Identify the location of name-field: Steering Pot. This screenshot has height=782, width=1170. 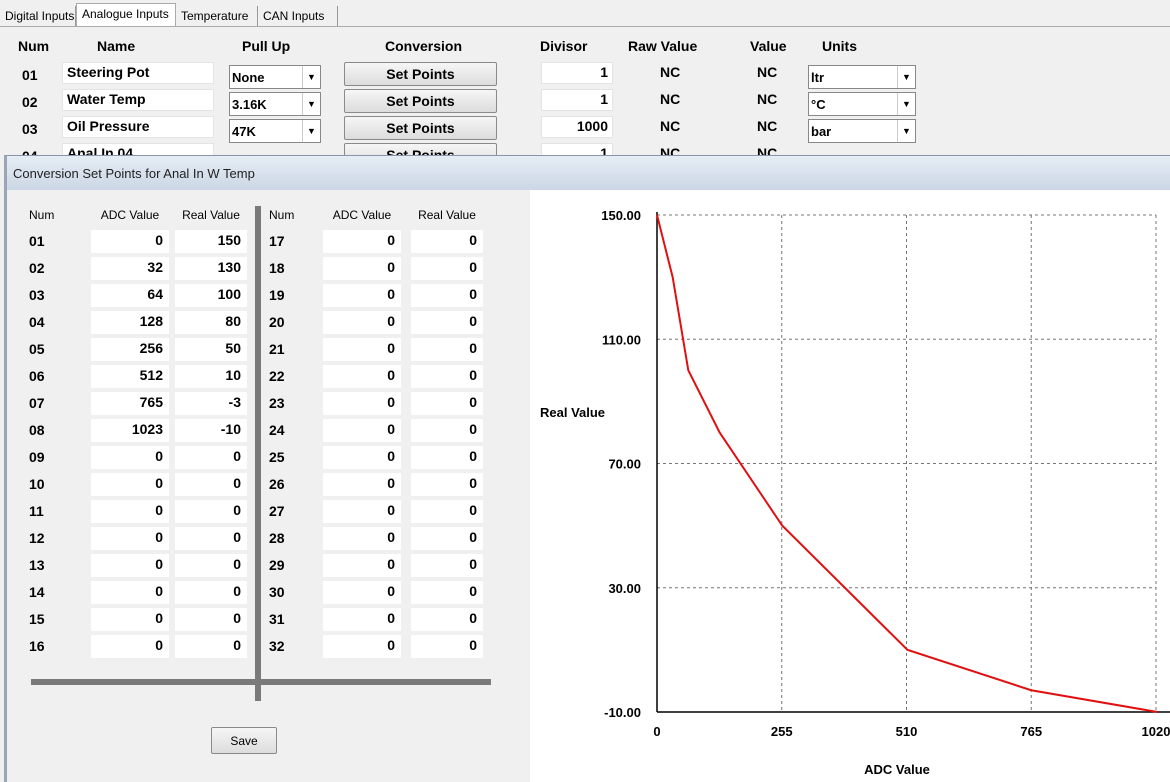
(138, 73).